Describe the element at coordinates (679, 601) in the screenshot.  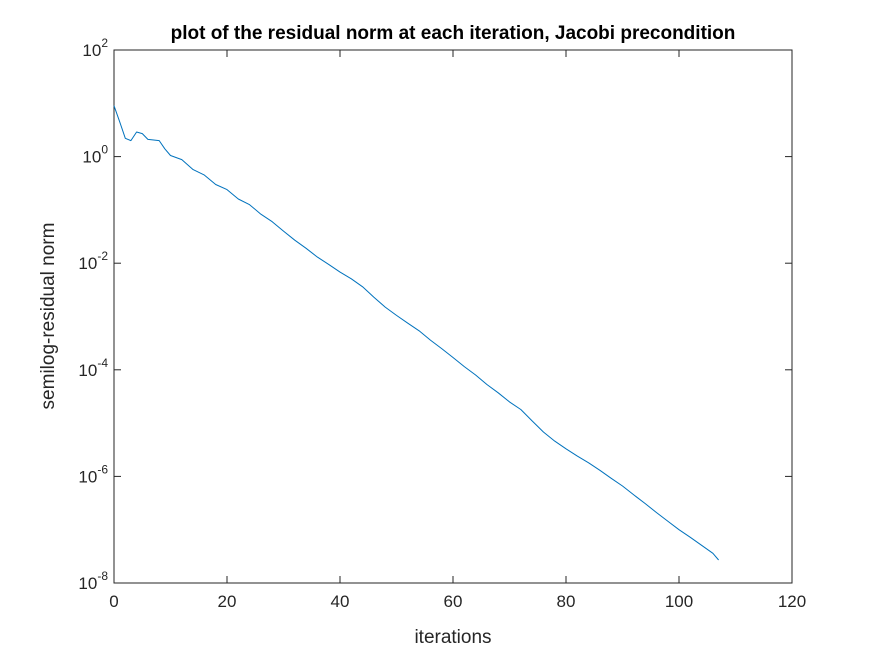
I see `x-tick-label: 100` at that location.